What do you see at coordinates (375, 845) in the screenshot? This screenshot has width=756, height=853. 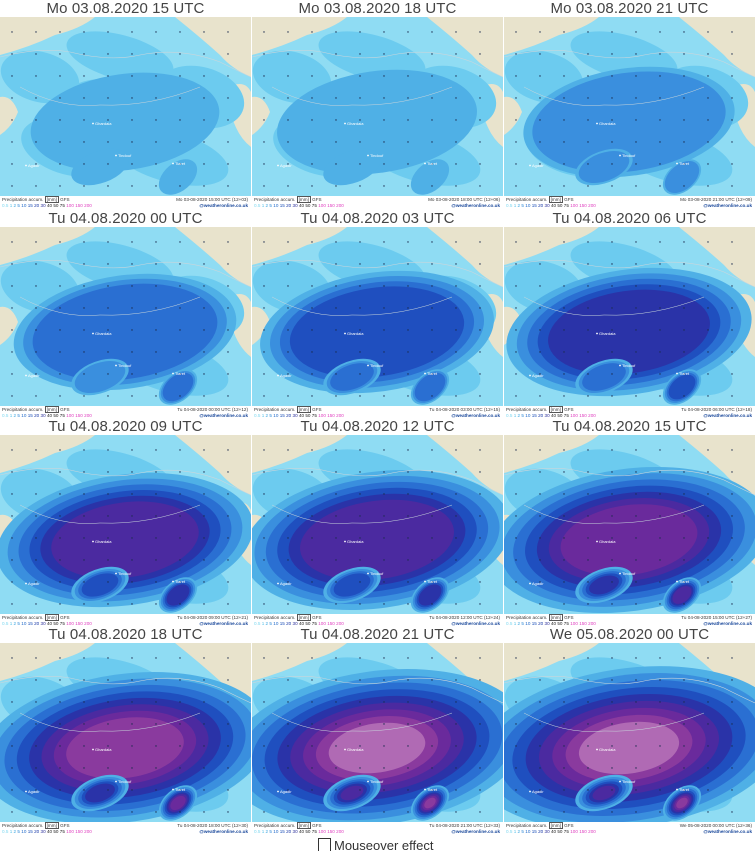 I see `mouseover-toggle: Mouseover effect` at bounding box center [375, 845].